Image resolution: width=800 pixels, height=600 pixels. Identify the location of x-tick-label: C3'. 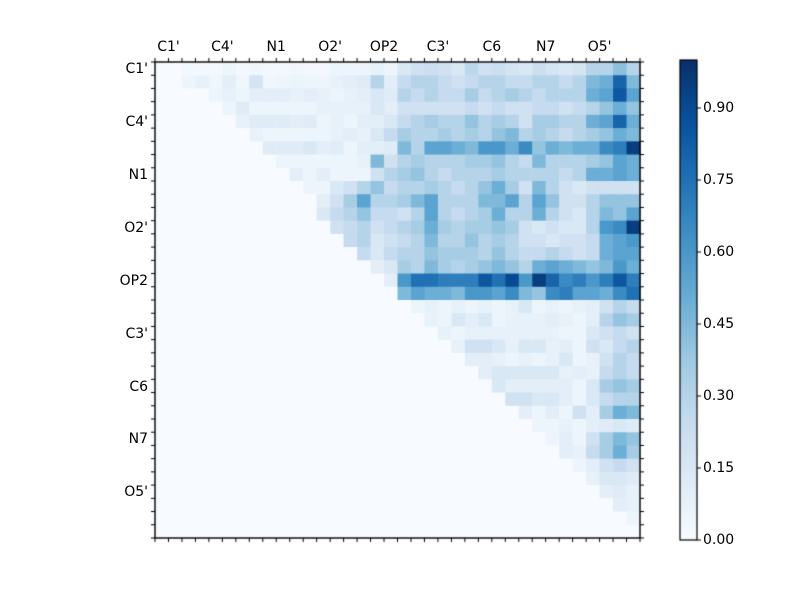
(438, 47).